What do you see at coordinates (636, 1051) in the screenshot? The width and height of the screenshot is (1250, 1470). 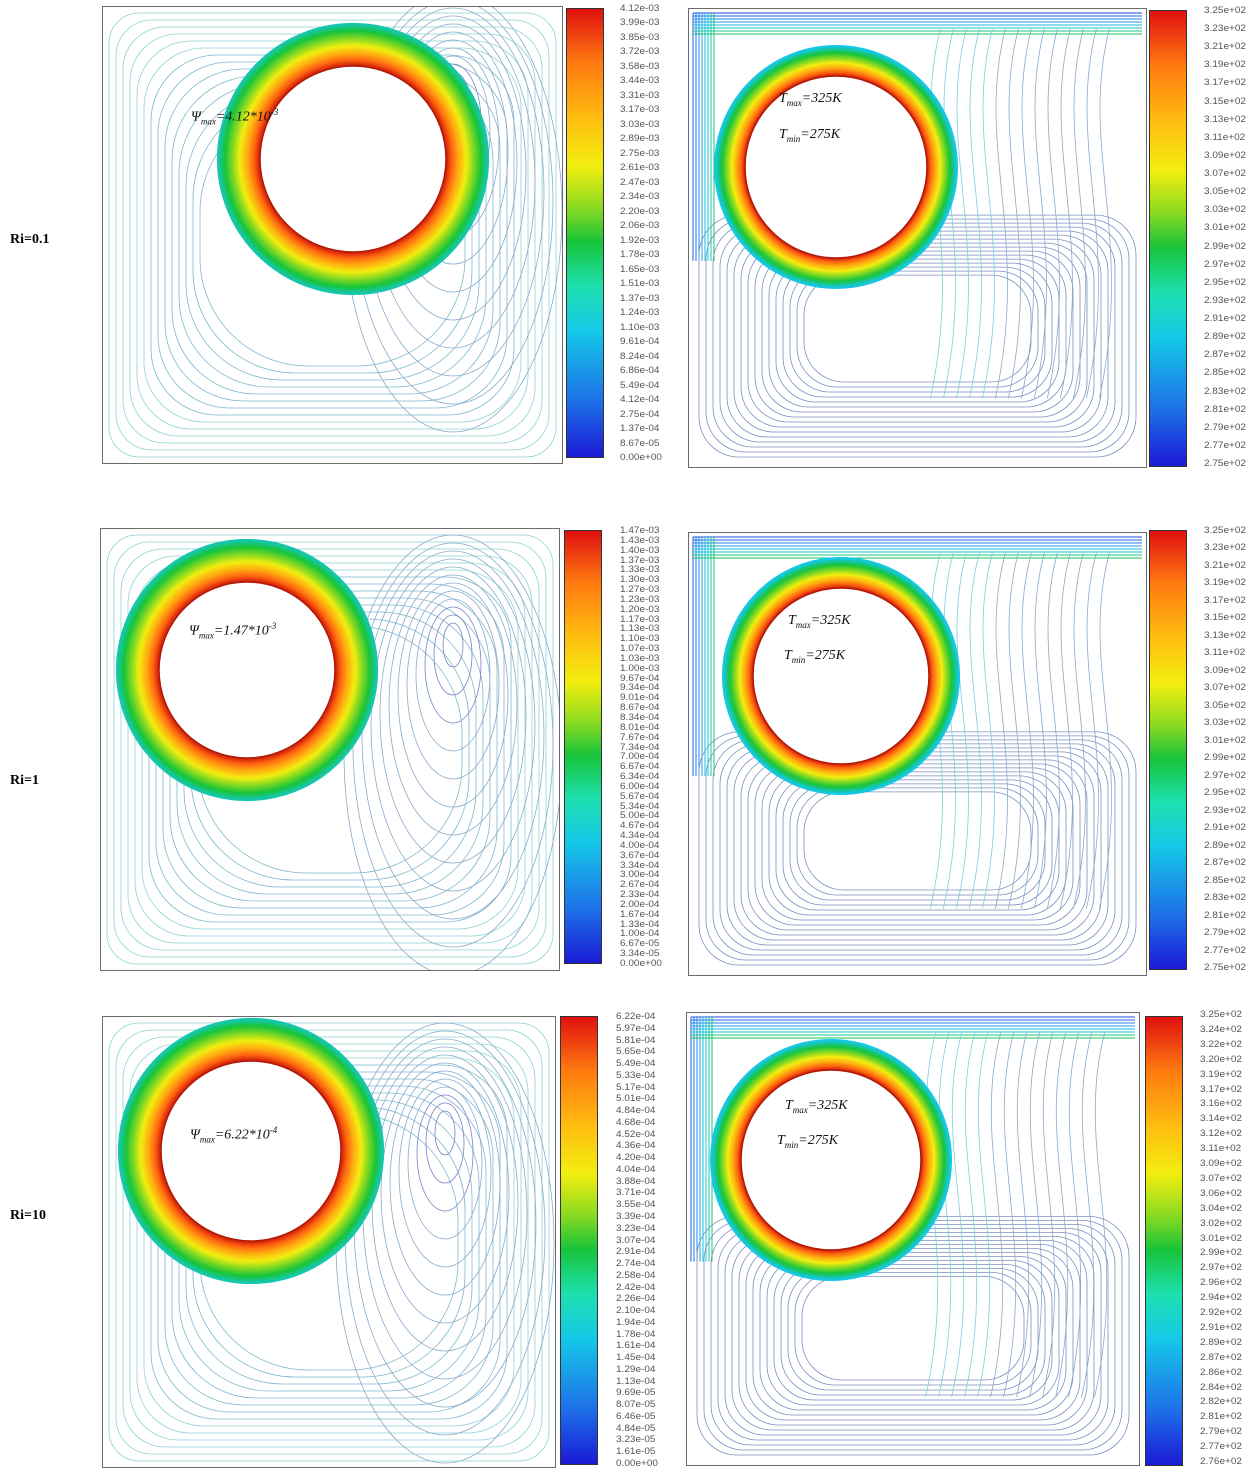 I see `colorbar-tick-label: 5.65e-04` at bounding box center [636, 1051].